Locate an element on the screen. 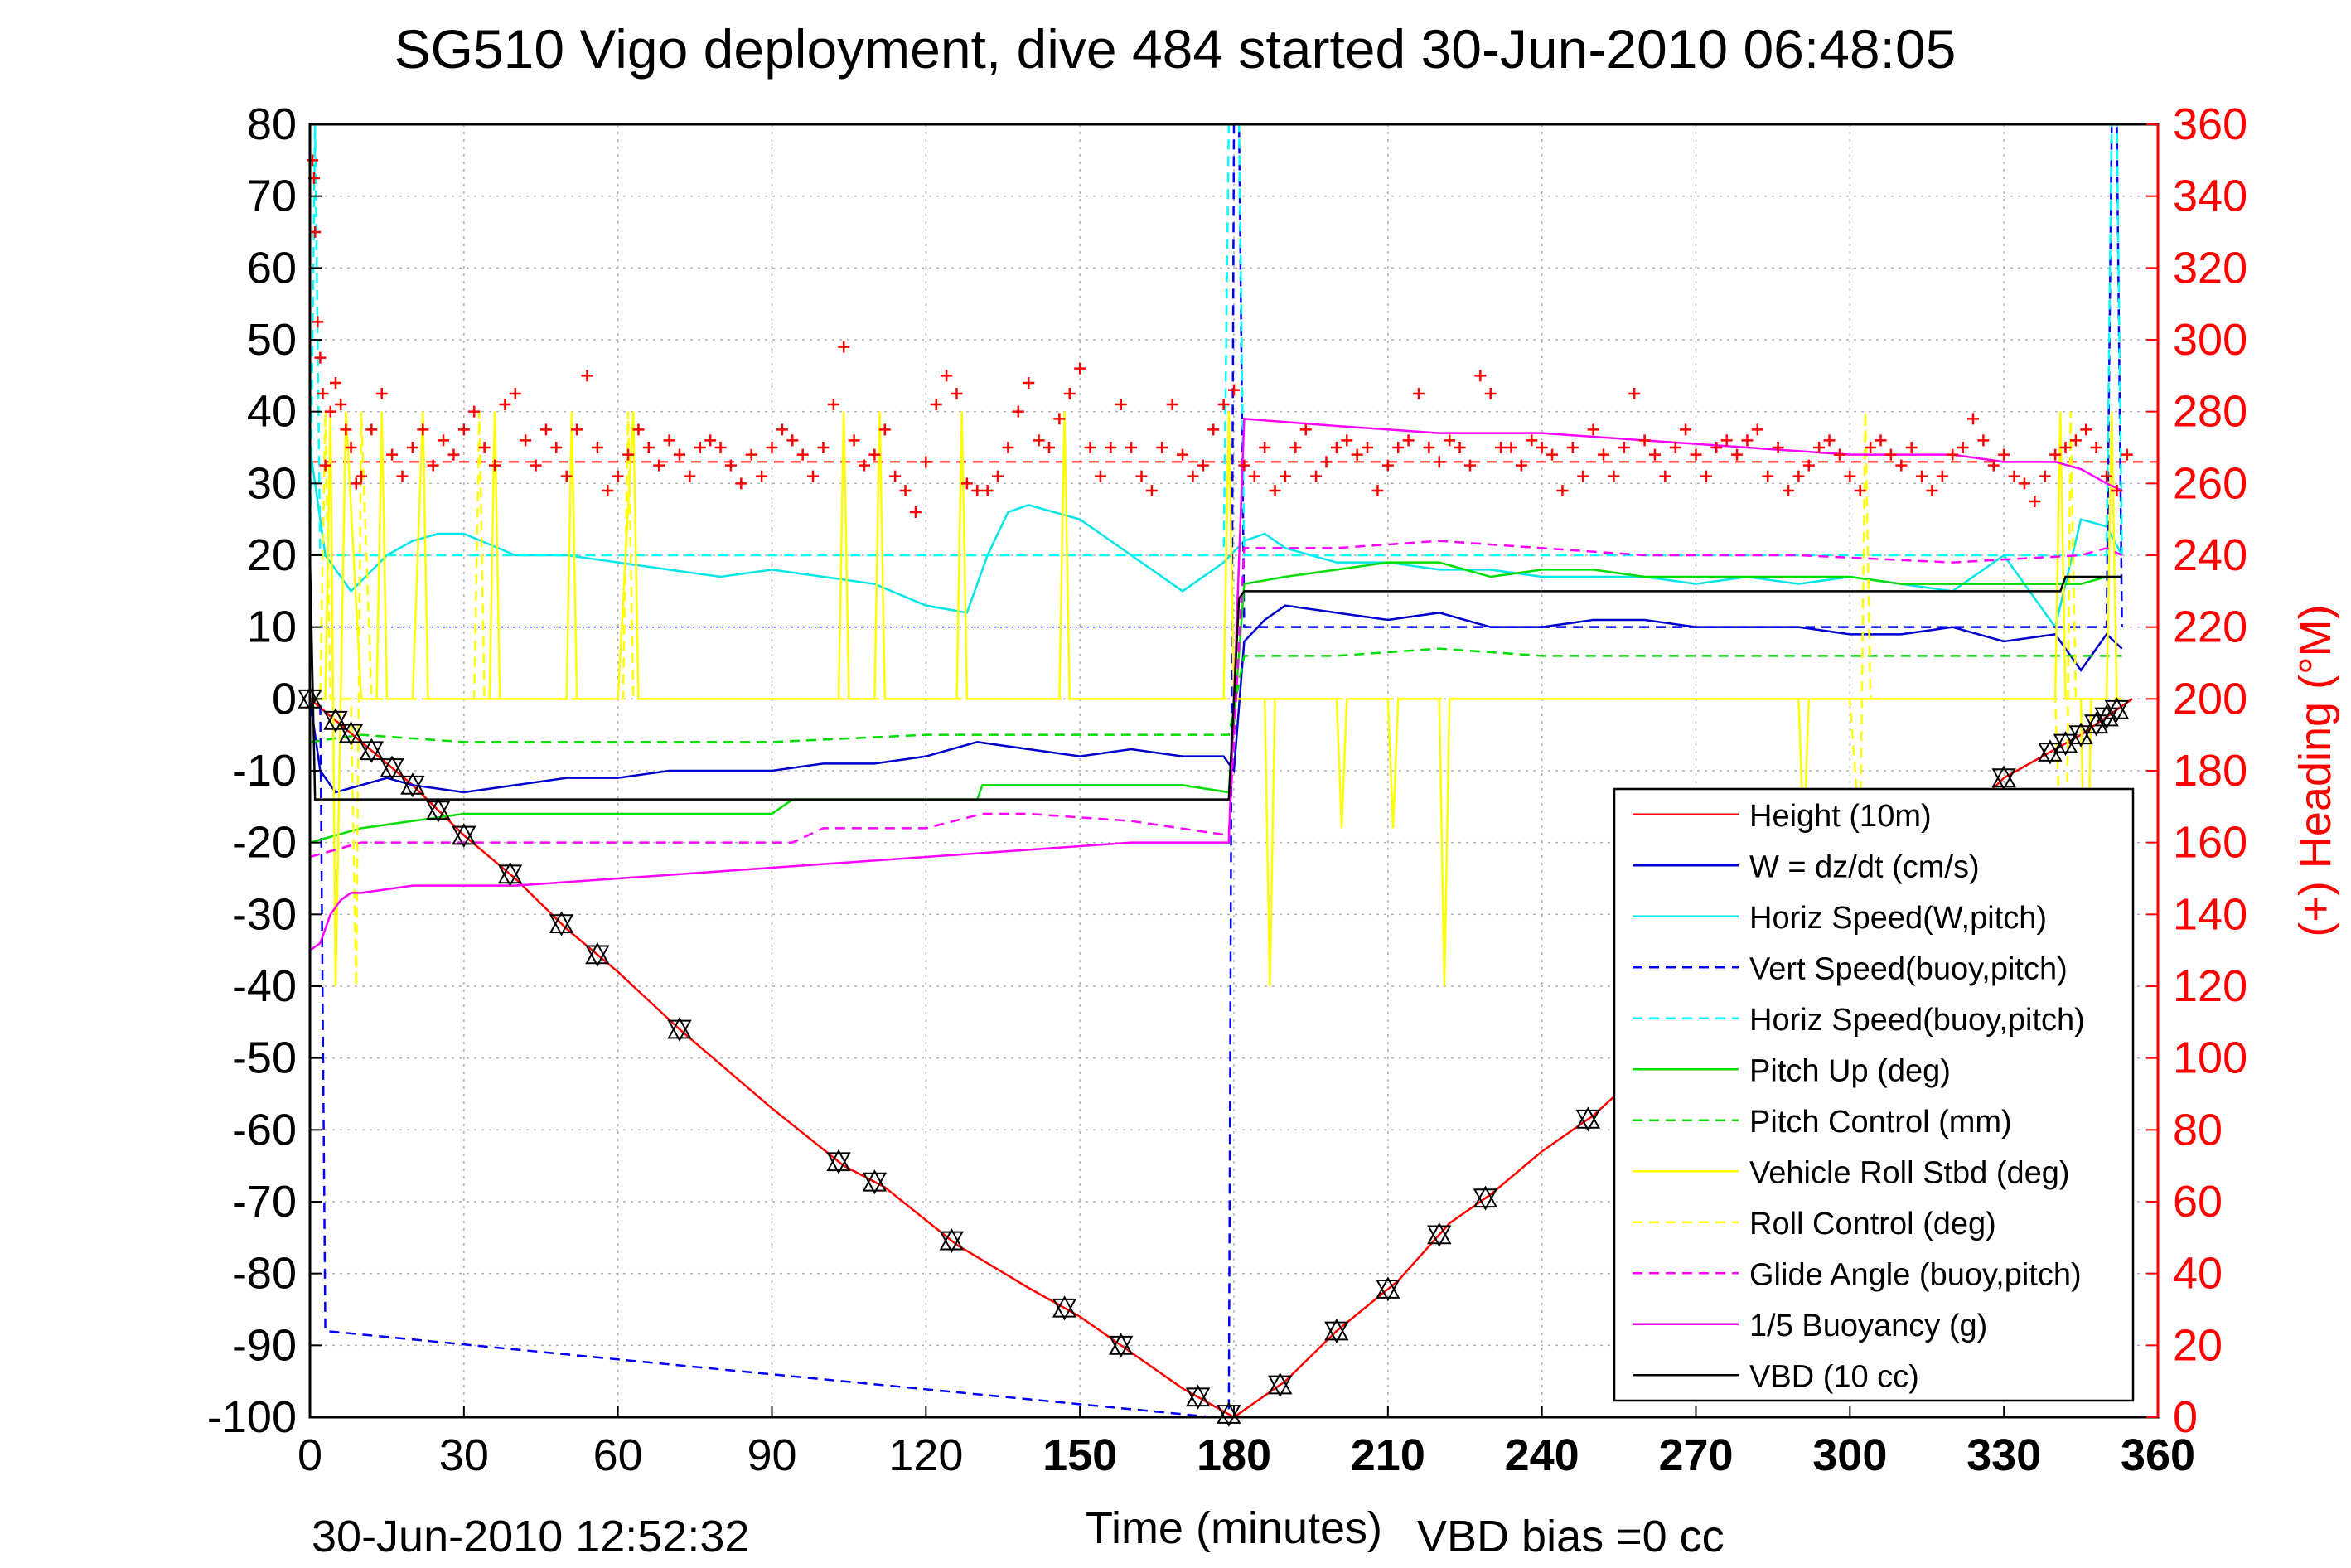 The width and height of the screenshot is (2351, 1568). y-tick-label: 20 is located at coordinates (272, 555).